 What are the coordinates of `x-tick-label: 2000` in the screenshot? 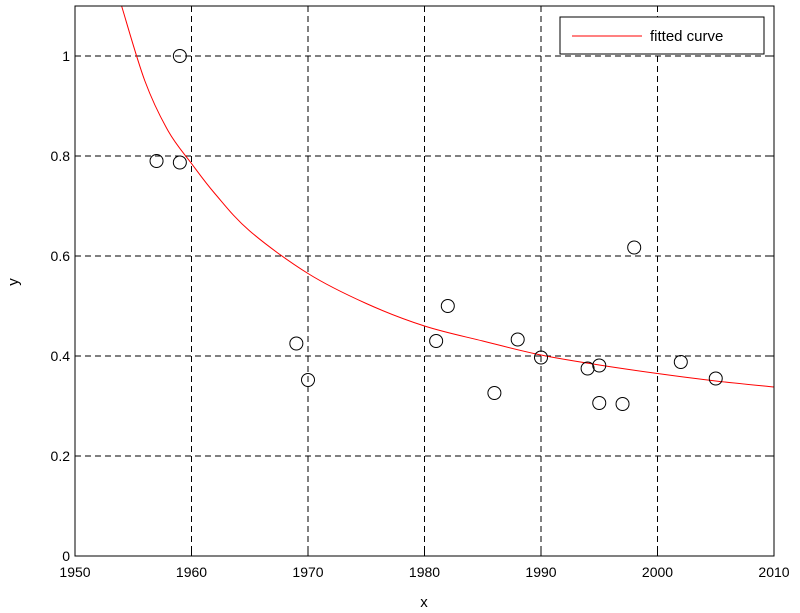 It's located at (657, 572).